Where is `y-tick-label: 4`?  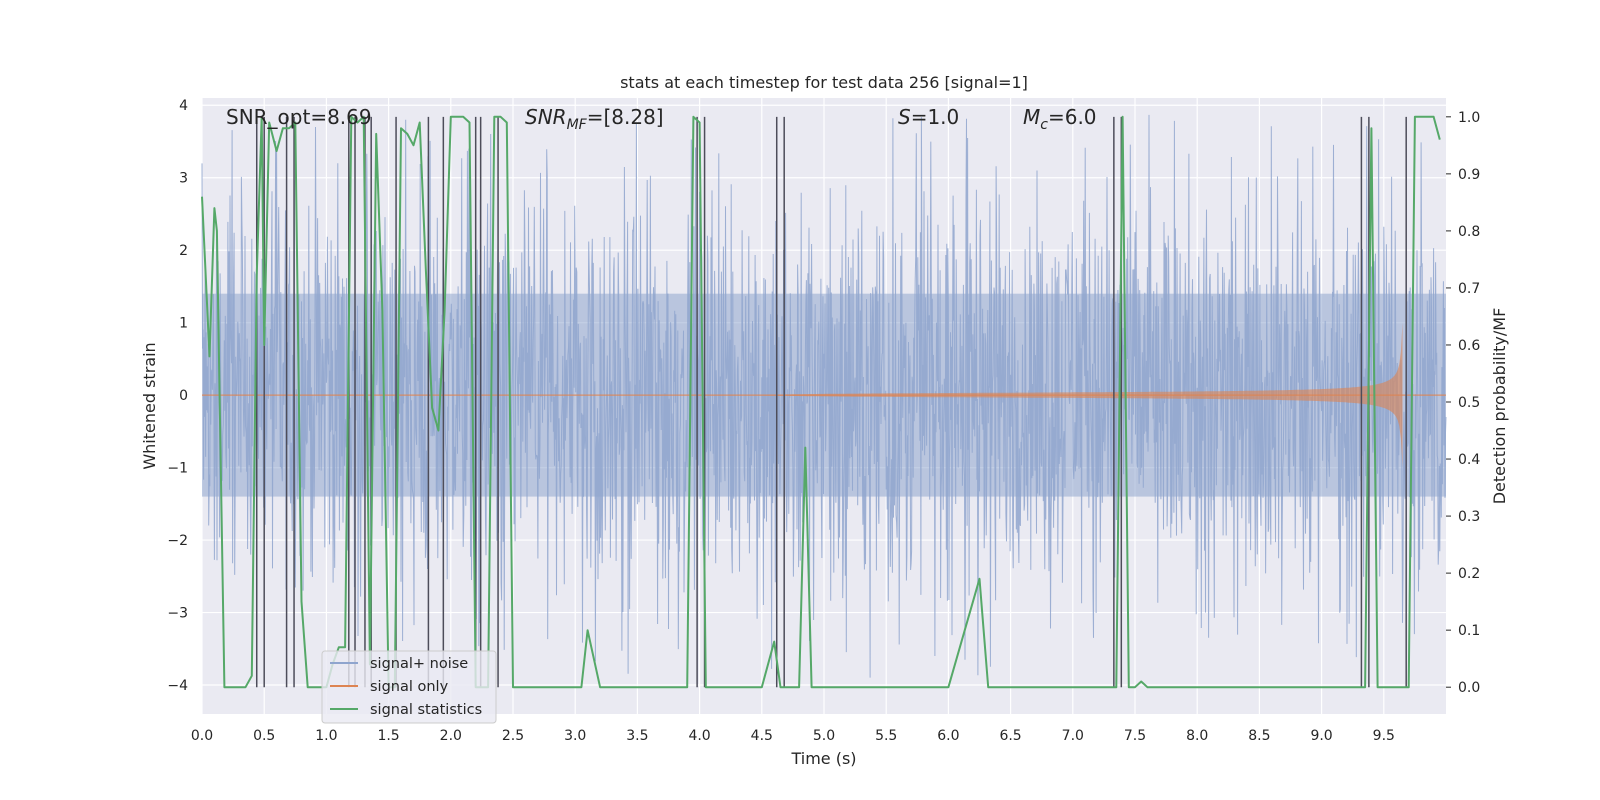 y-tick-label: 4 is located at coordinates (183, 106).